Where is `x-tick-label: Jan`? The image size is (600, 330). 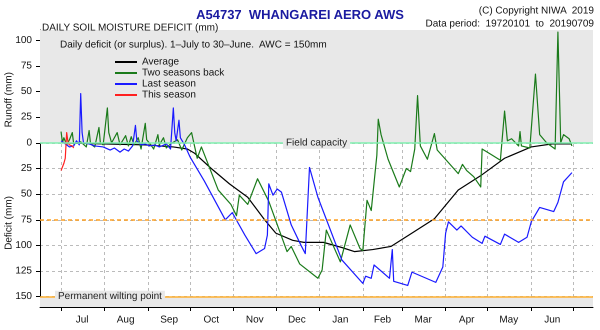
x-tick-label: Jan is located at coordinates (340, 320).